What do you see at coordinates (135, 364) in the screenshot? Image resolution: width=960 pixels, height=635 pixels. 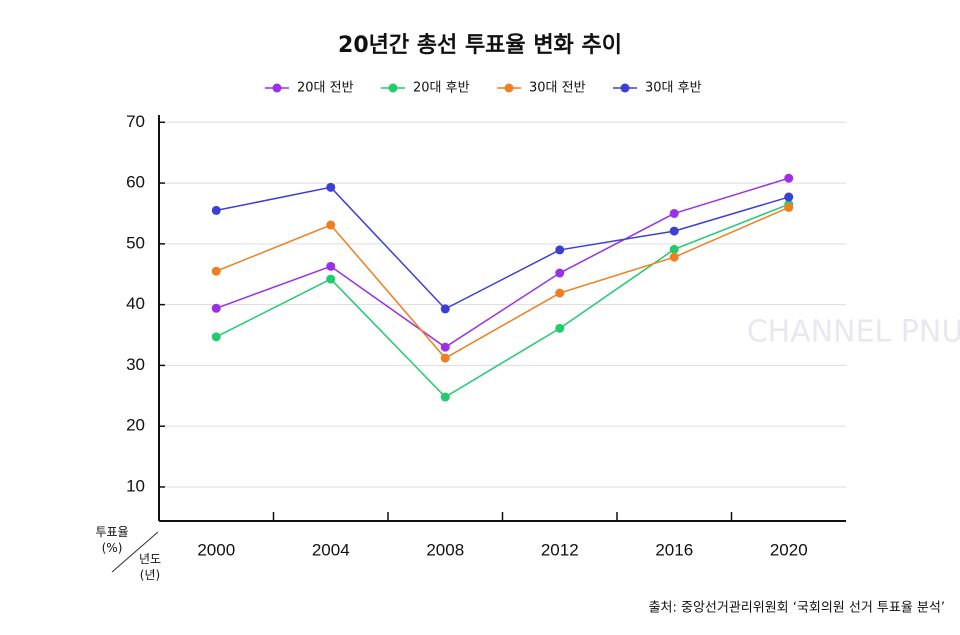 I see `y-tick-label: 30` at bounding box center [135, 364].